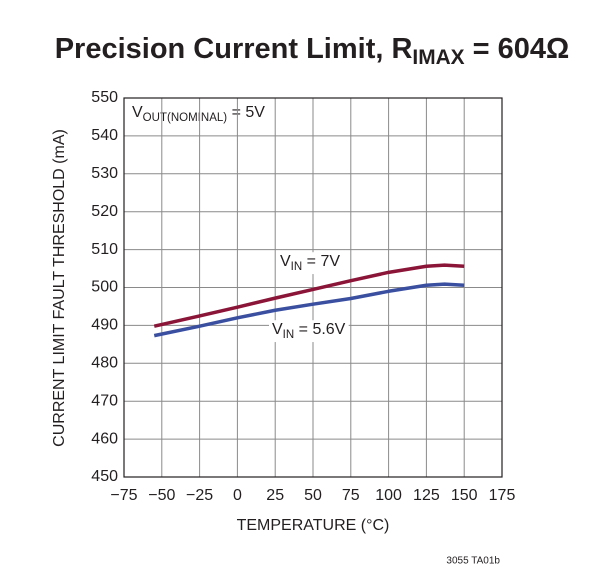  I want to click on x-tick-label: −25, so click(199, 495).